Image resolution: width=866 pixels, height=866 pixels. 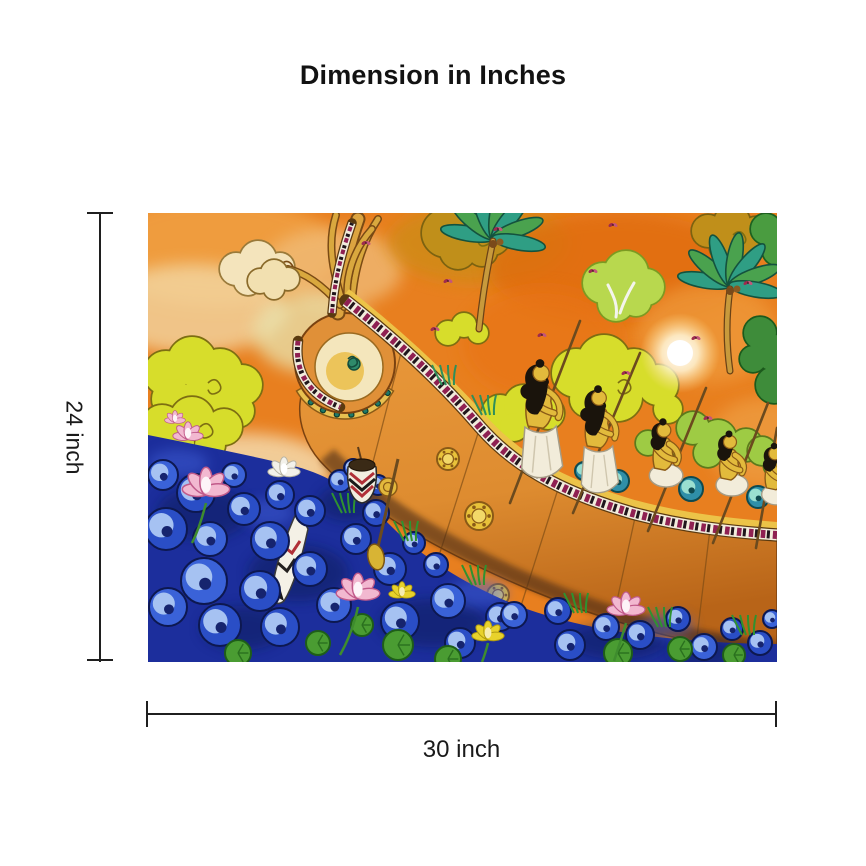 What do you see at coordinates (461, 749) in the screenshot?
I see `width-dimension-label: 30 inch` at bounding box center [461, 749].